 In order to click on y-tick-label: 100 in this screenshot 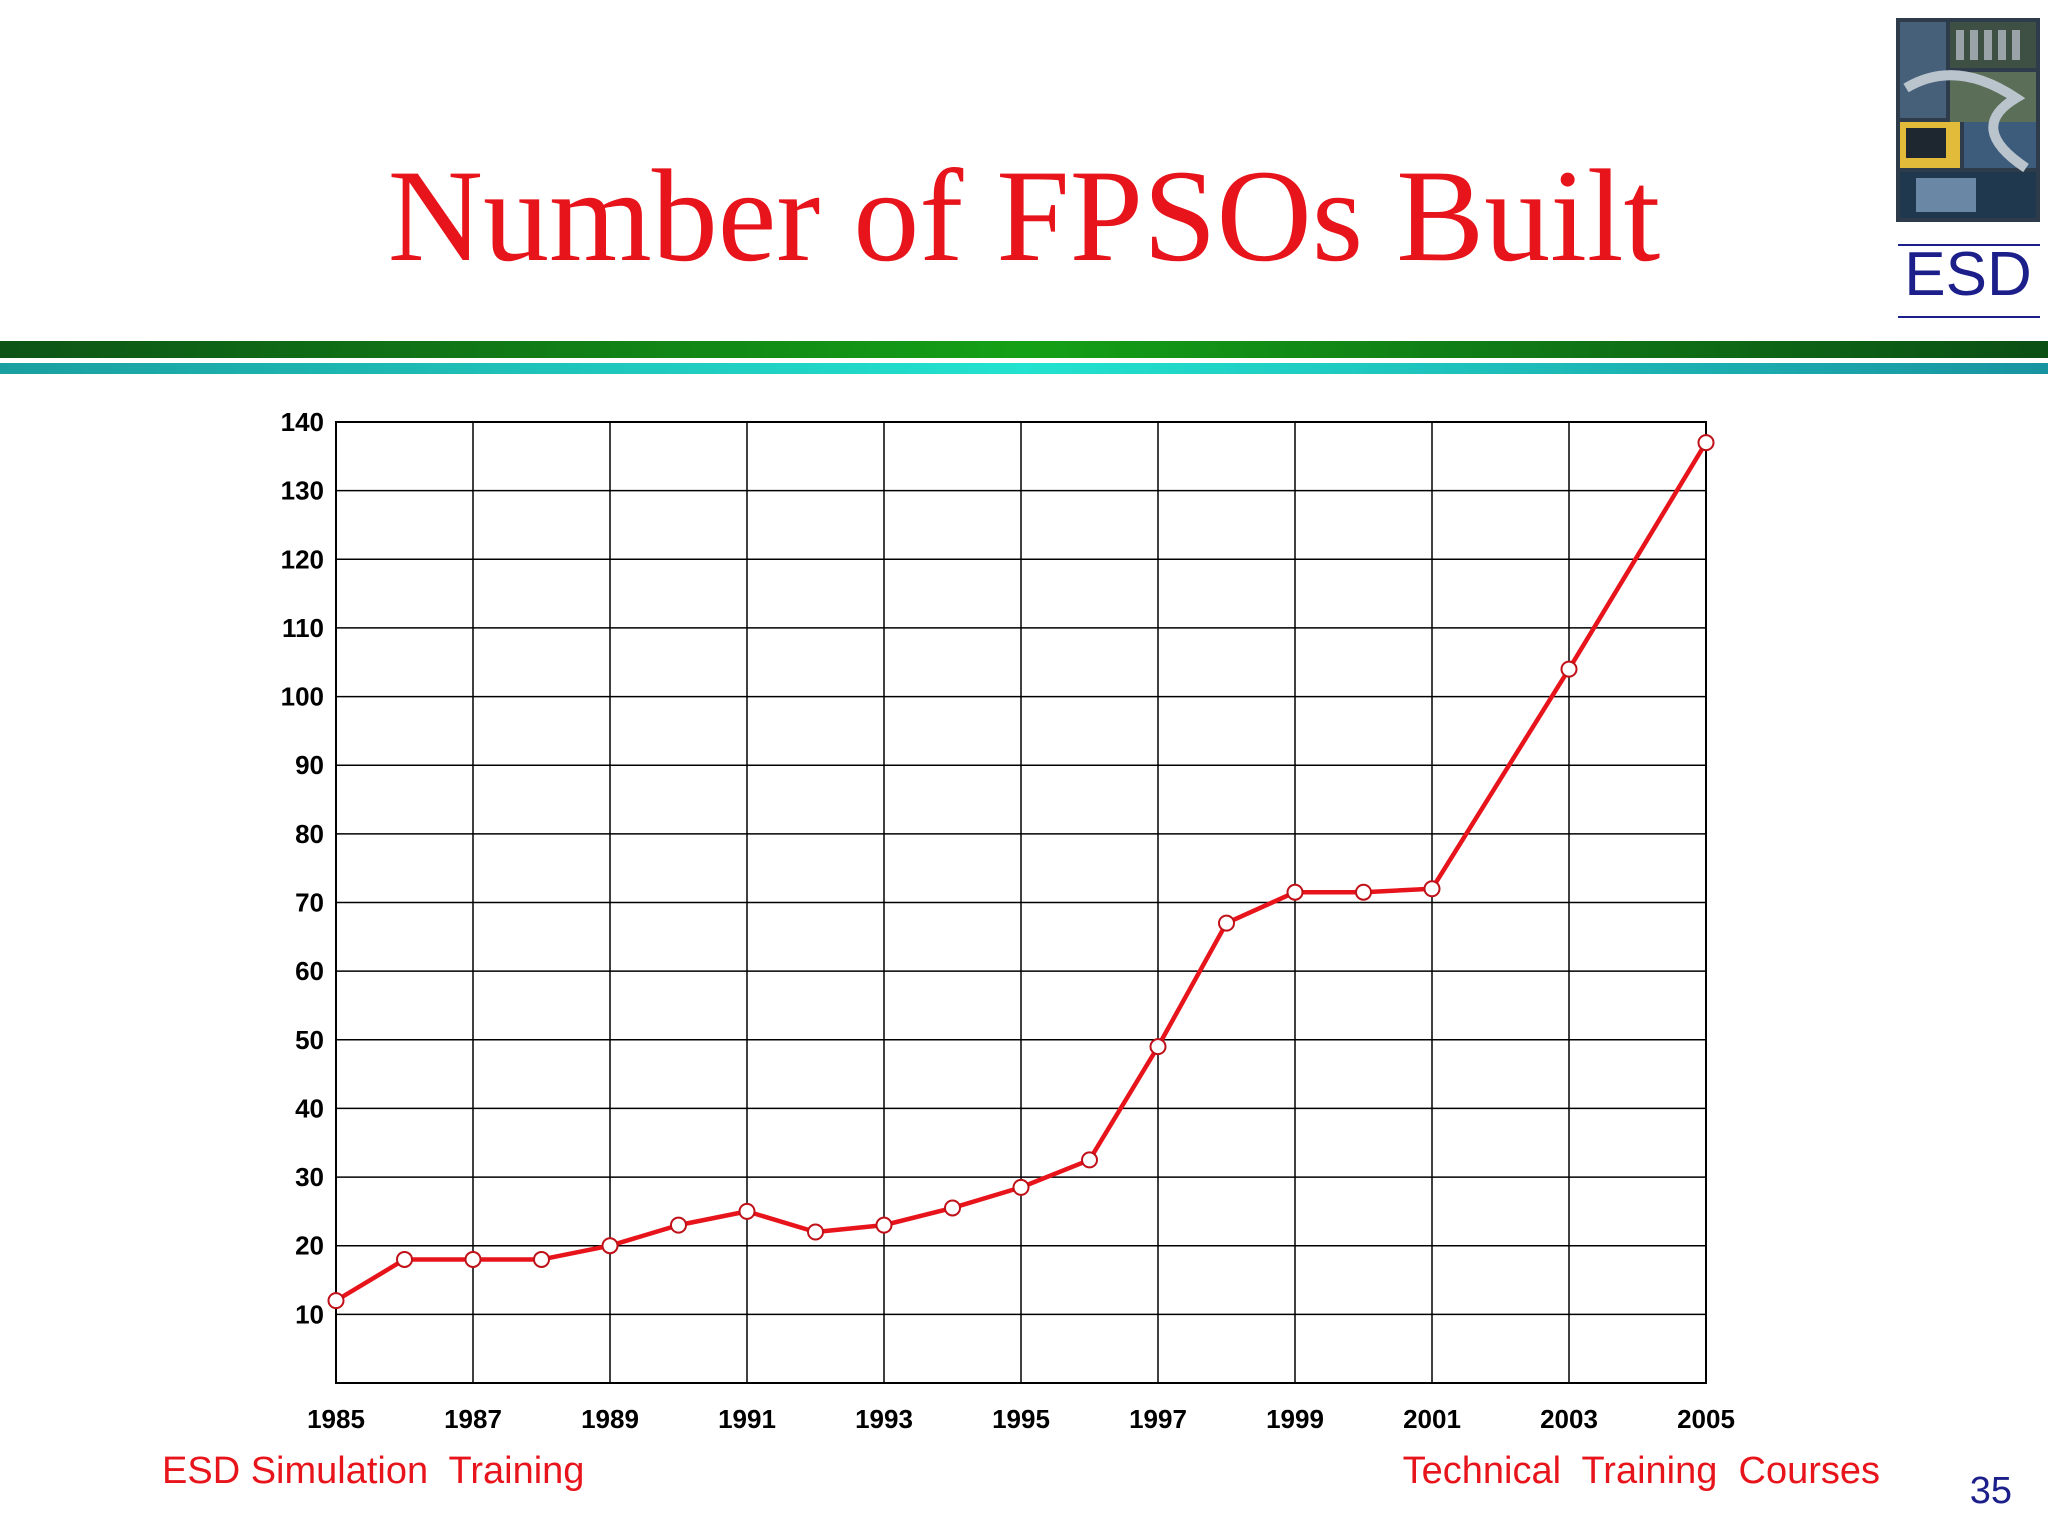, I will do `click(302, 697)`.